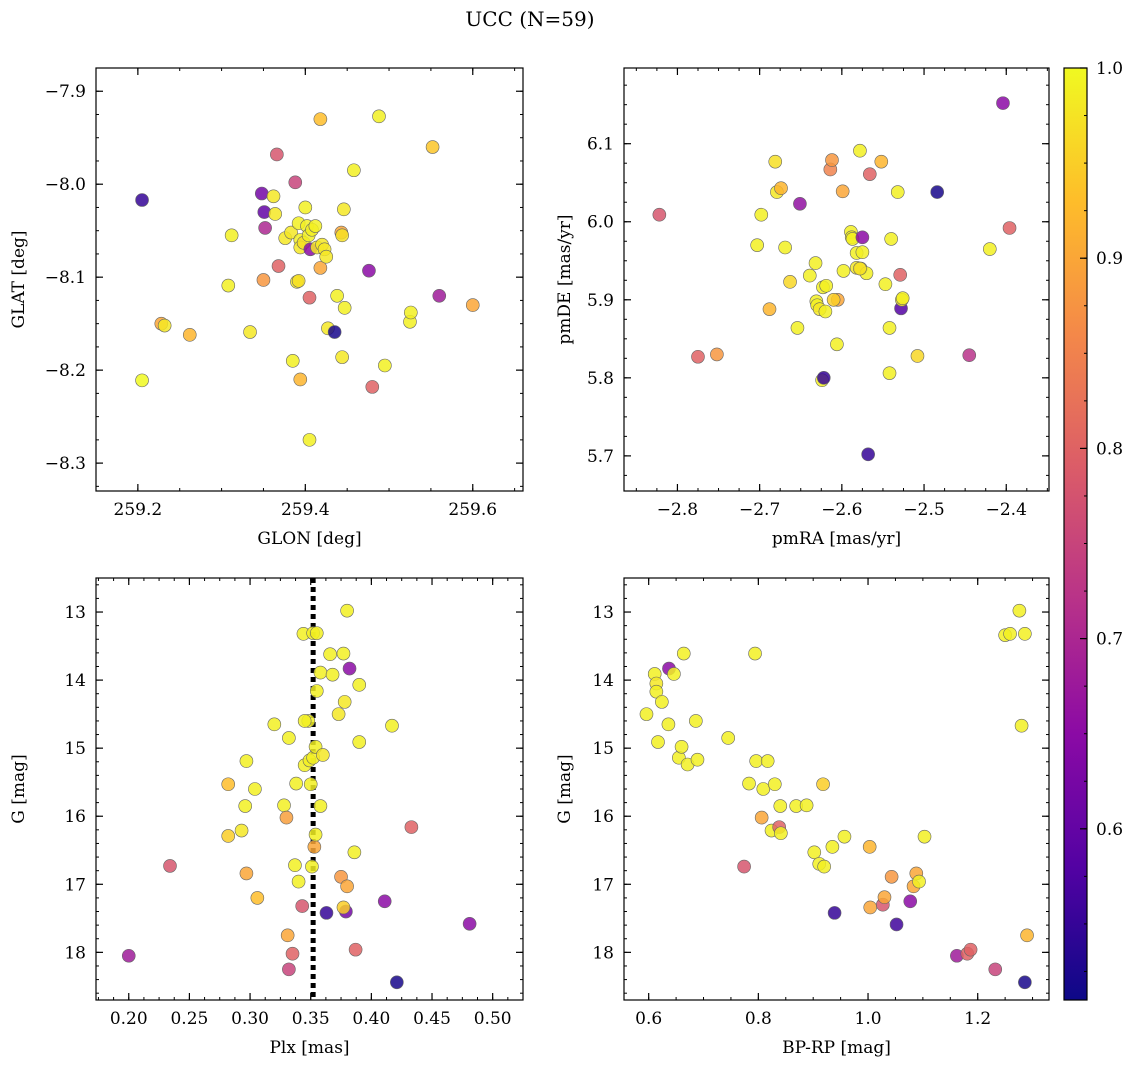  Describe the element at coordinates (603, 885) in the screenshot. I see `y-tick-label: 17` at that location.